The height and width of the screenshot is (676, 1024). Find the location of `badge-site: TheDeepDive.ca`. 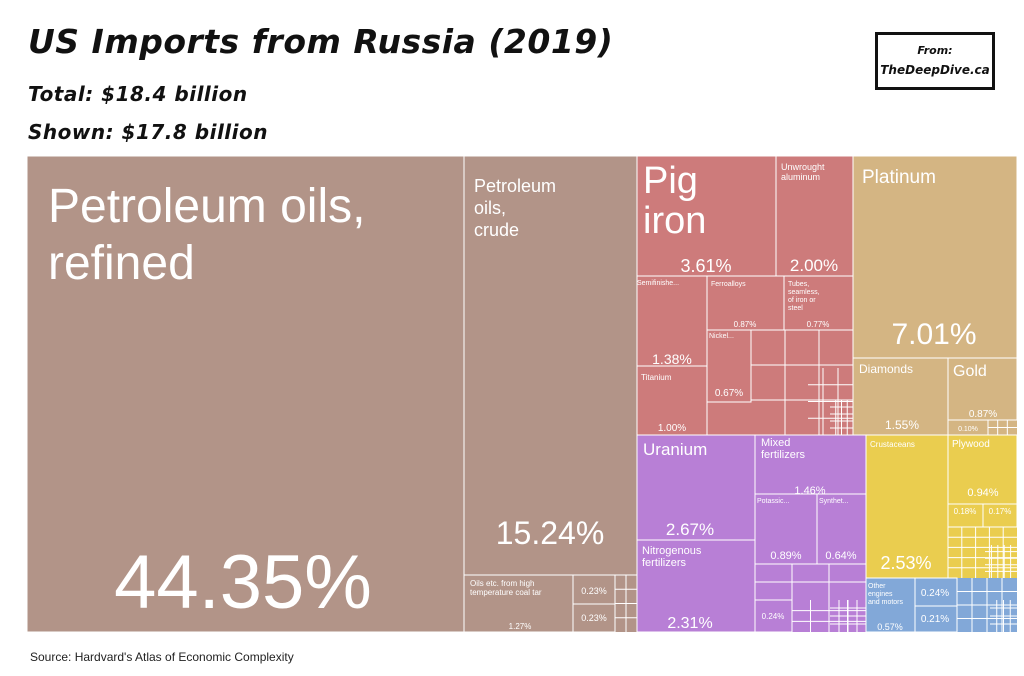

badge-site: TheDeepDive.ca is located at coordinates (935, 70).